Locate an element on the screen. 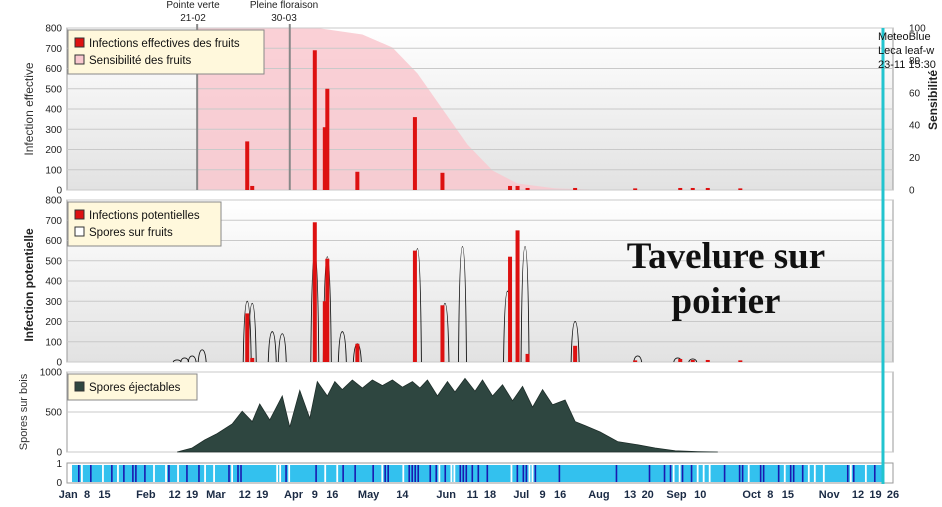  spores-ytick-label: 500 is located at coordinates (53, 413).